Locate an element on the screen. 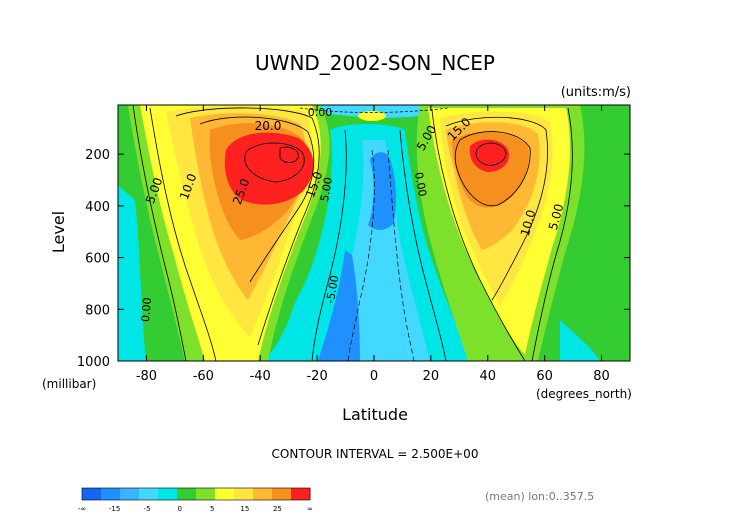 This screenshot has height=532, width=752. contour-line-zero-south is located at coordinates (329, 245).